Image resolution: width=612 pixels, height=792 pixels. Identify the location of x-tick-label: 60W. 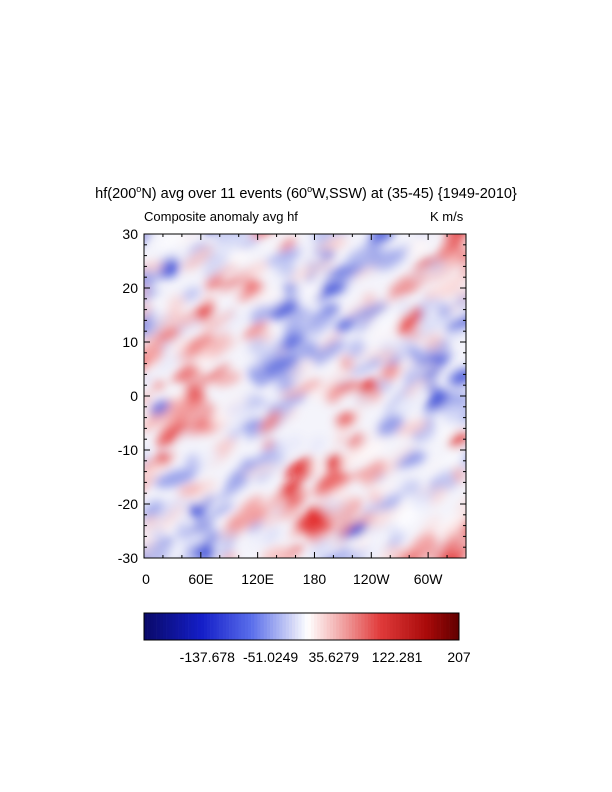
(429, 579).